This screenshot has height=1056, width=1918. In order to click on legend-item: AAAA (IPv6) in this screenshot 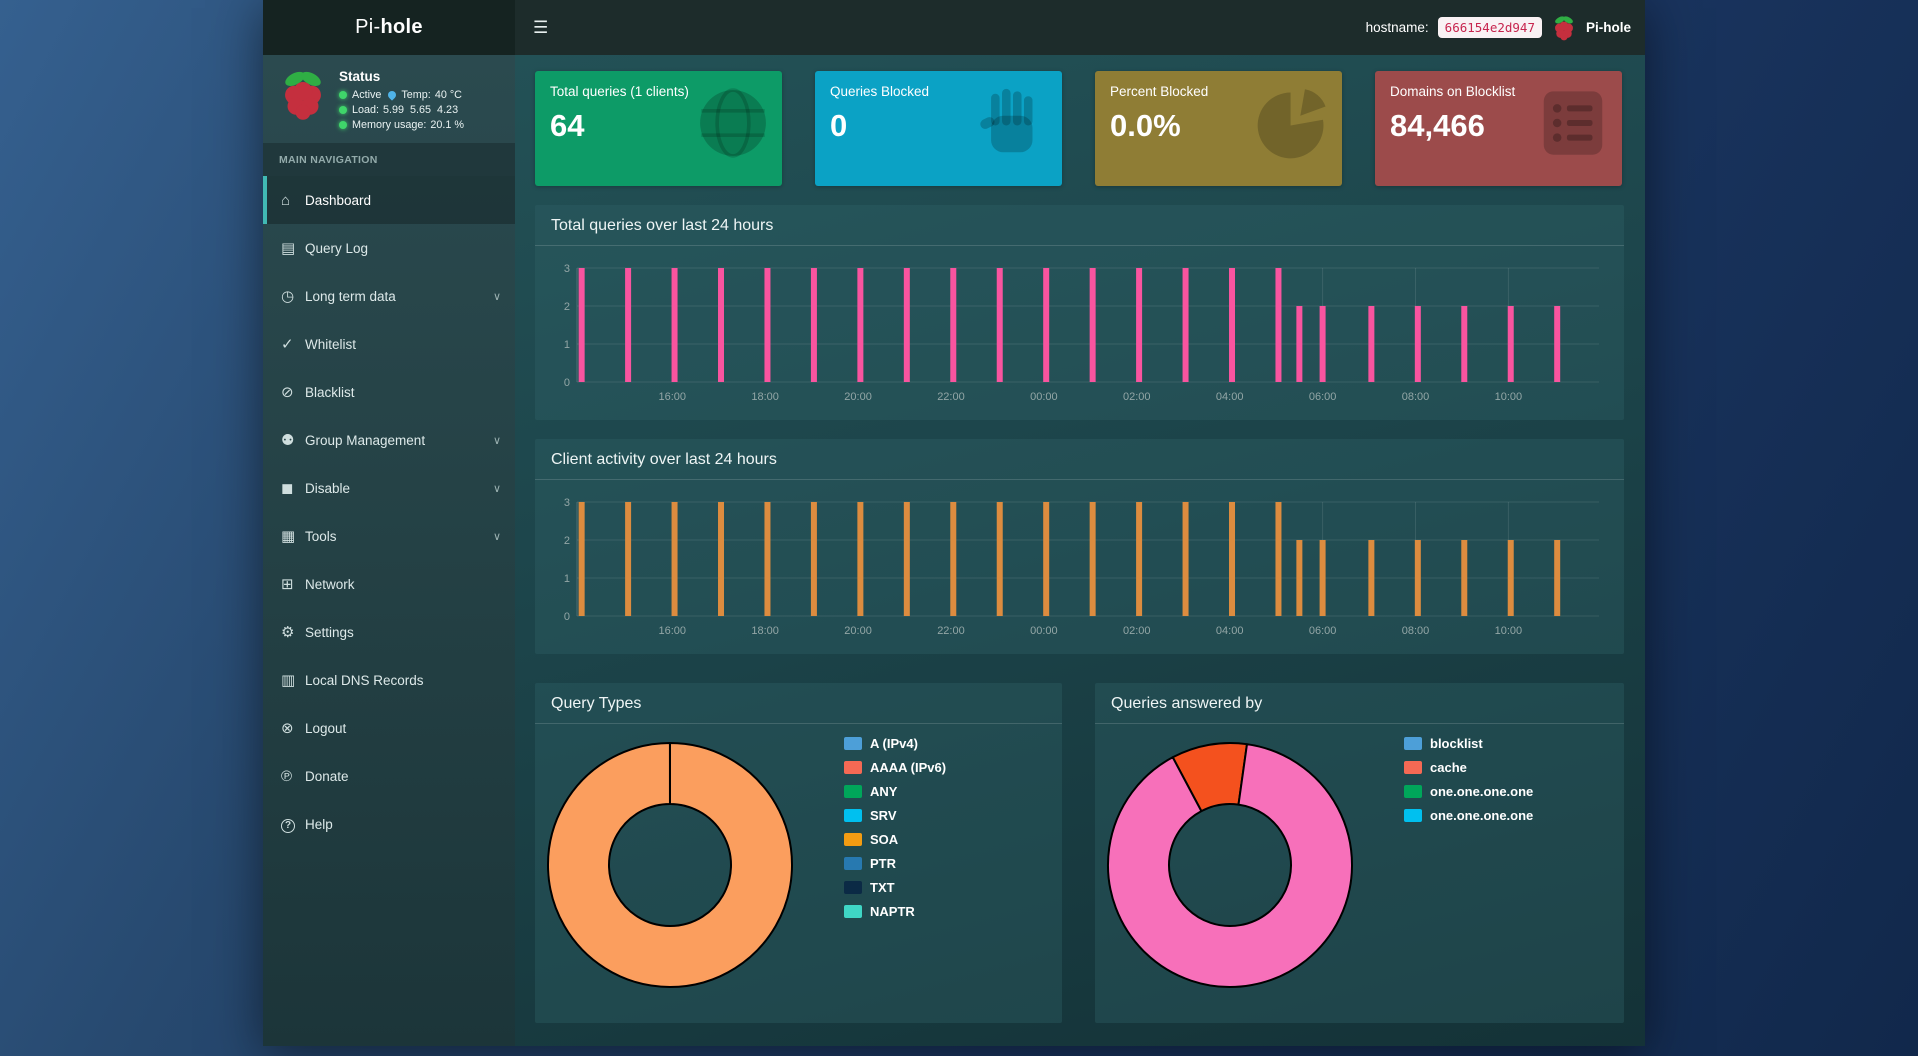, I will do `click(895, 767)`.